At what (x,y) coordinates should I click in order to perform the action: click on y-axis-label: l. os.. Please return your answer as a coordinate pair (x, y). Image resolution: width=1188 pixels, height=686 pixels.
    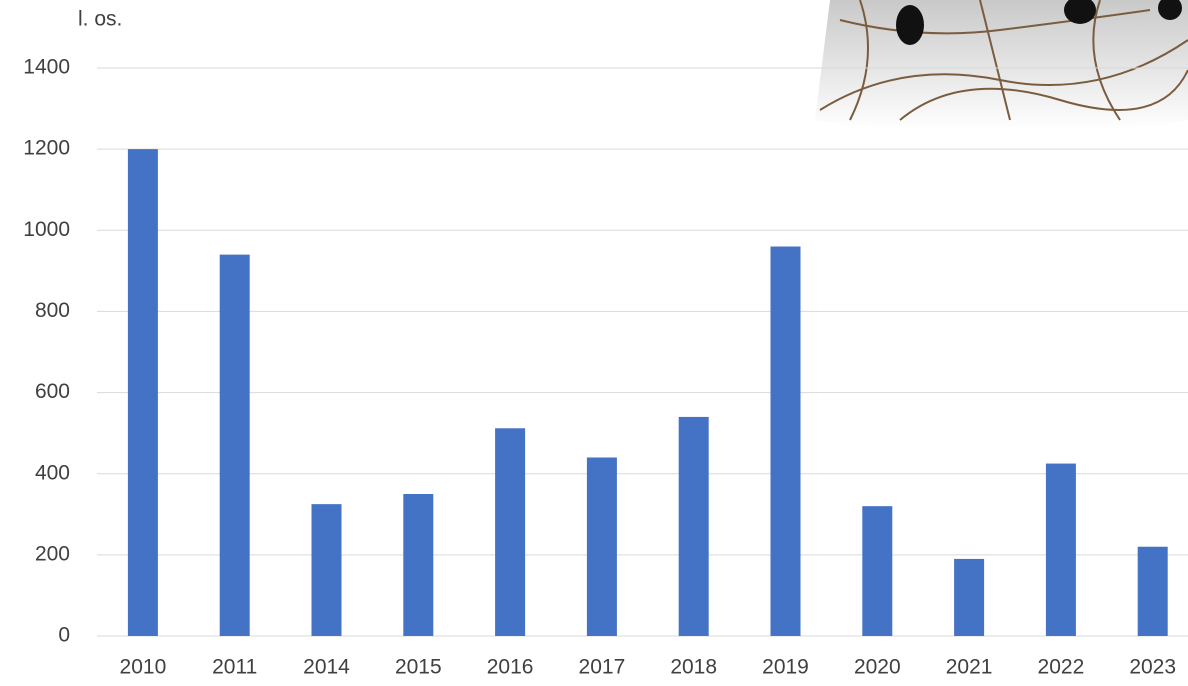
    Looking at the image, I should click on (100, 19).